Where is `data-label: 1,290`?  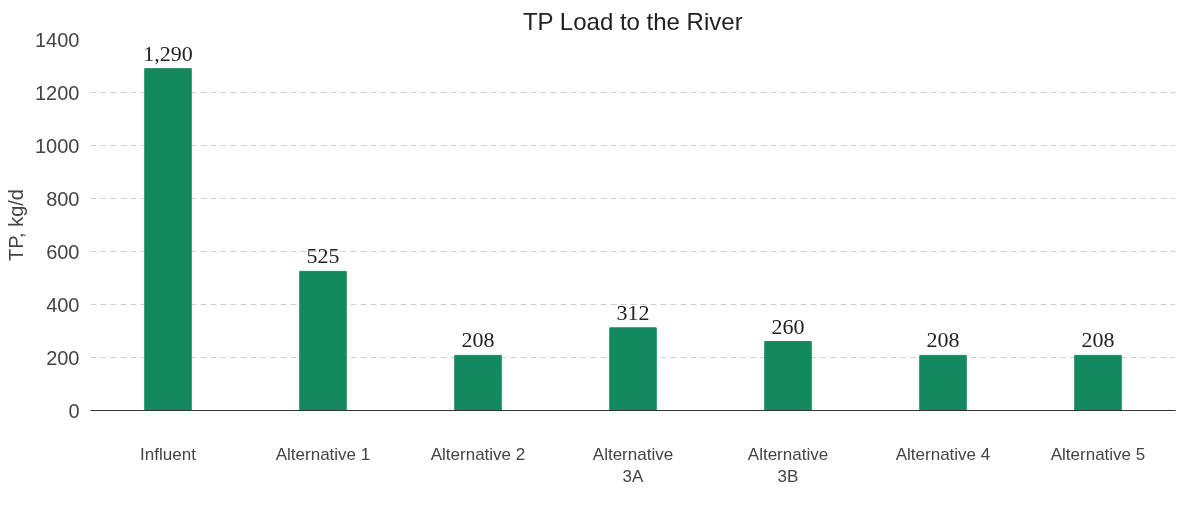 data-label: 1,290 is located at coordinates (168, 53).